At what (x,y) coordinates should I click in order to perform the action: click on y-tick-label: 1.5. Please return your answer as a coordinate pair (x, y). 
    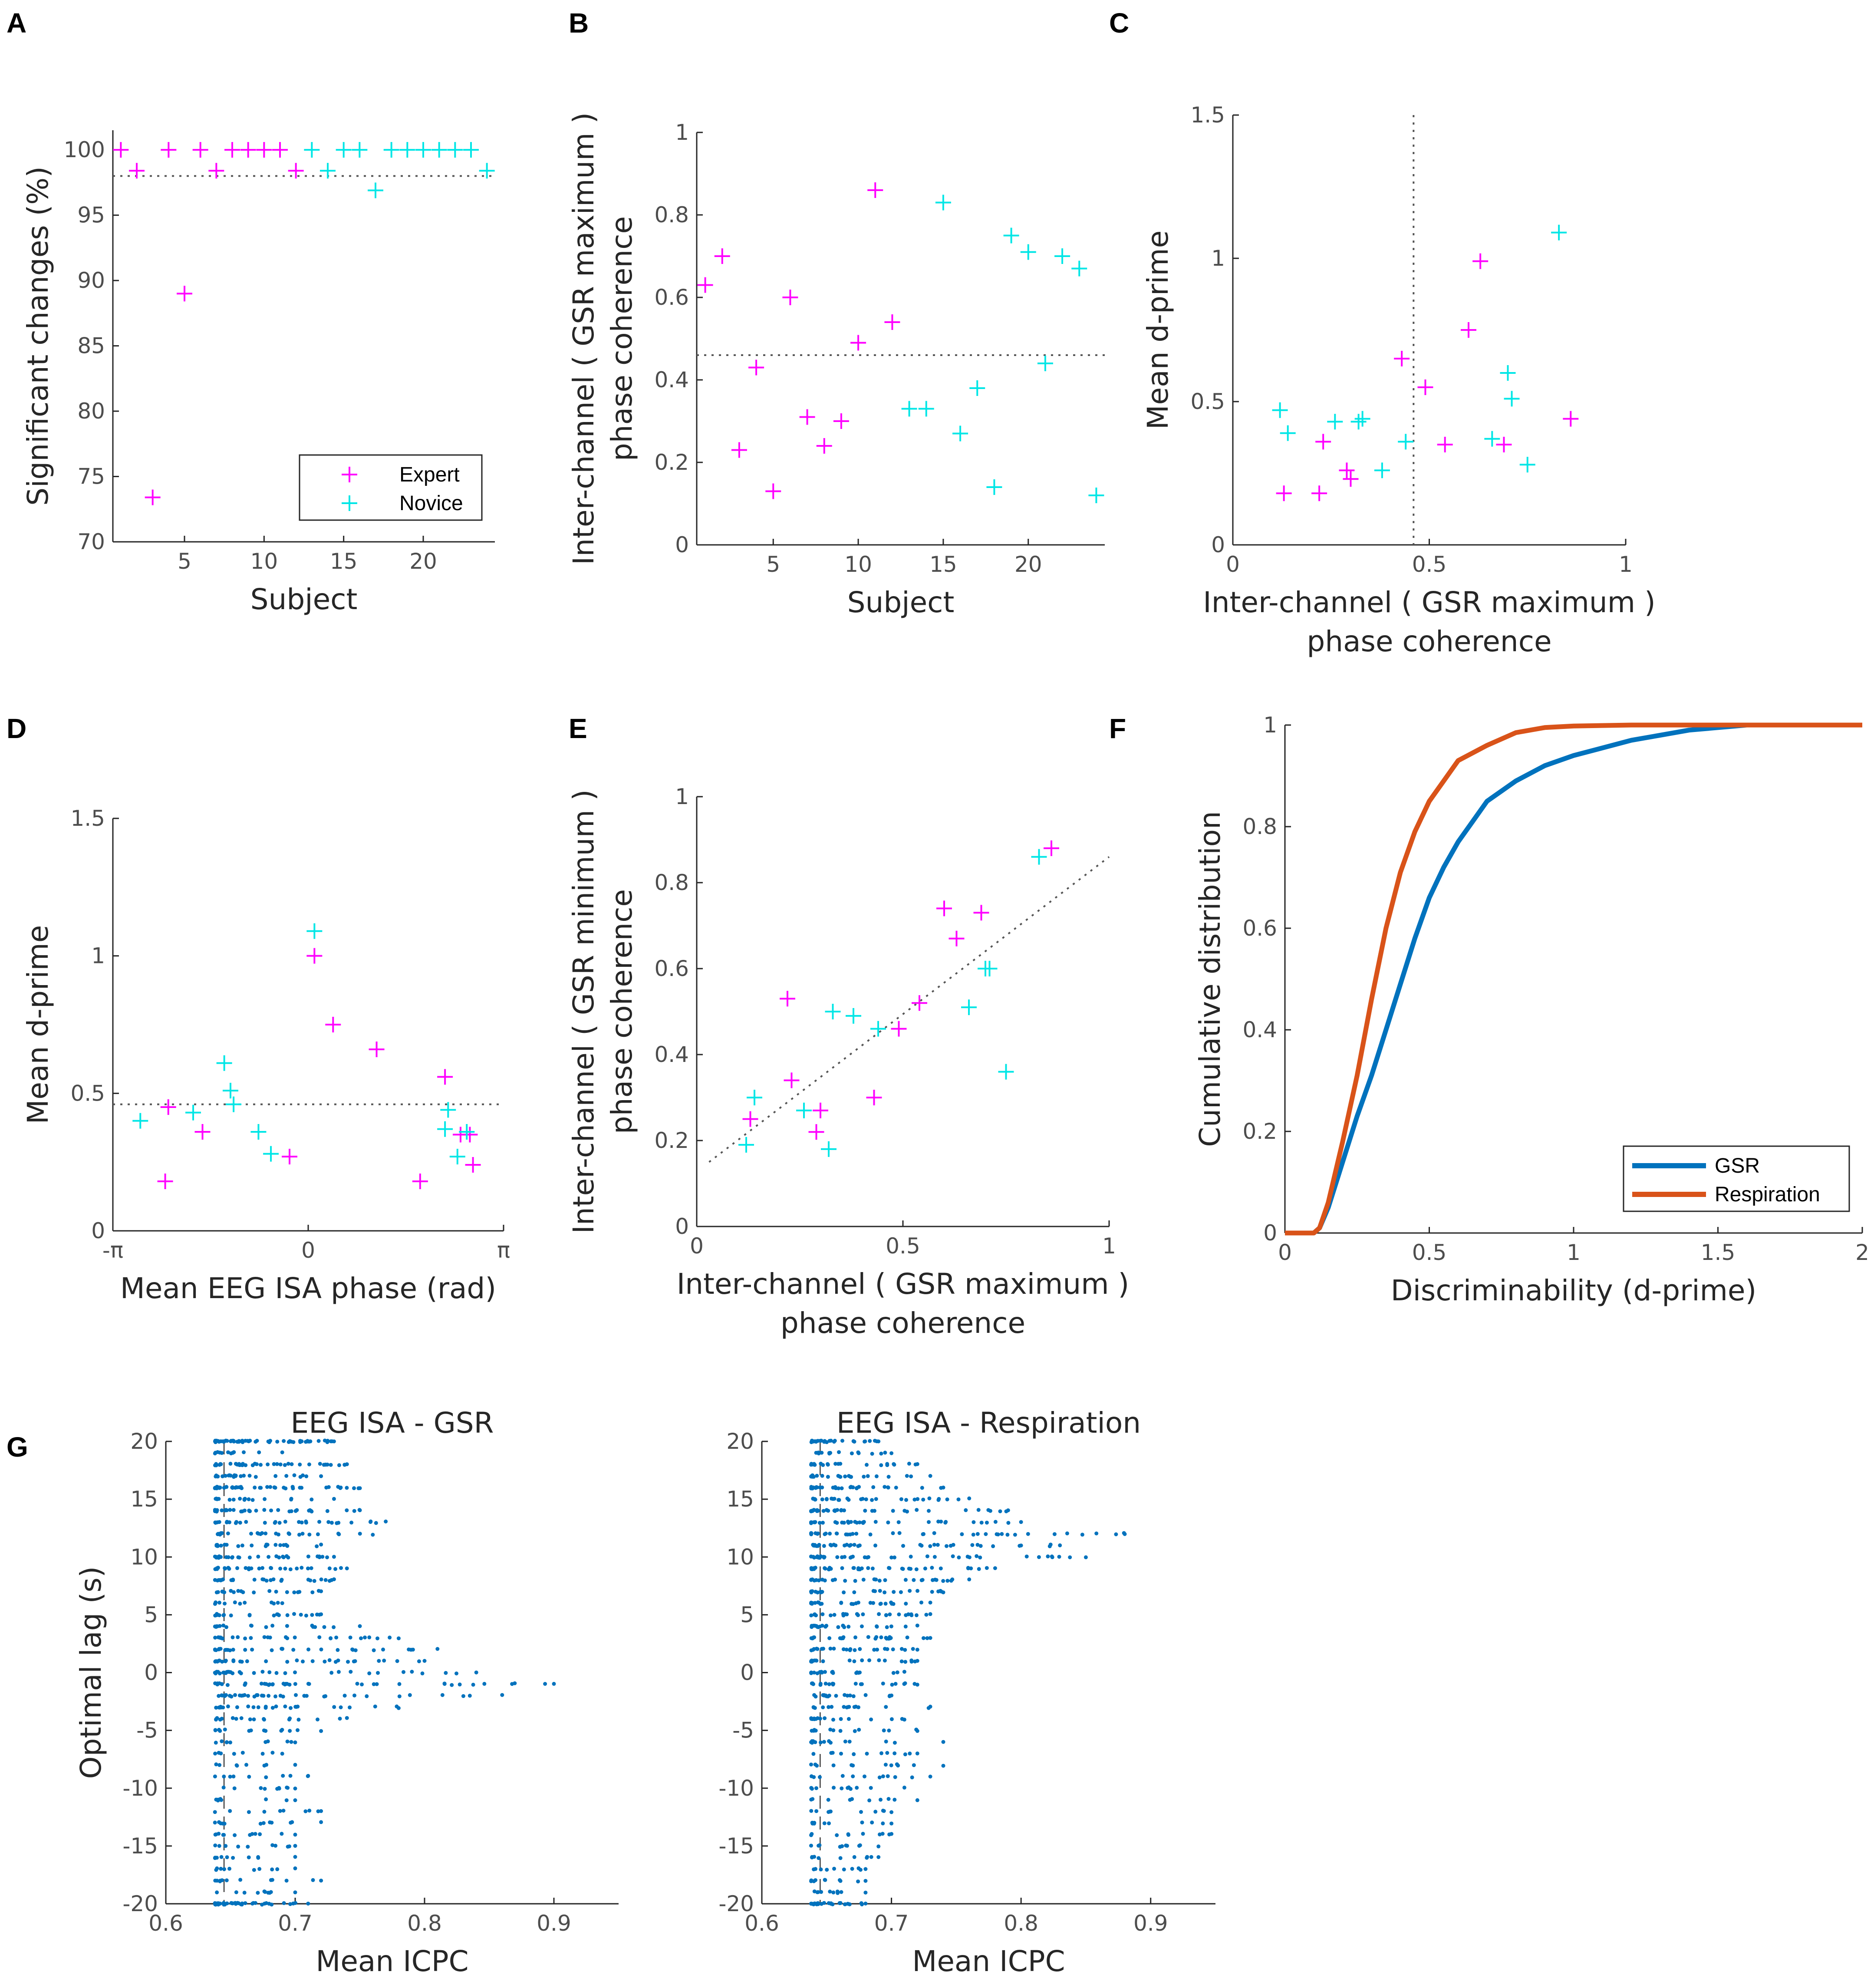
    Looking at the image, I should click on (1207, 115).